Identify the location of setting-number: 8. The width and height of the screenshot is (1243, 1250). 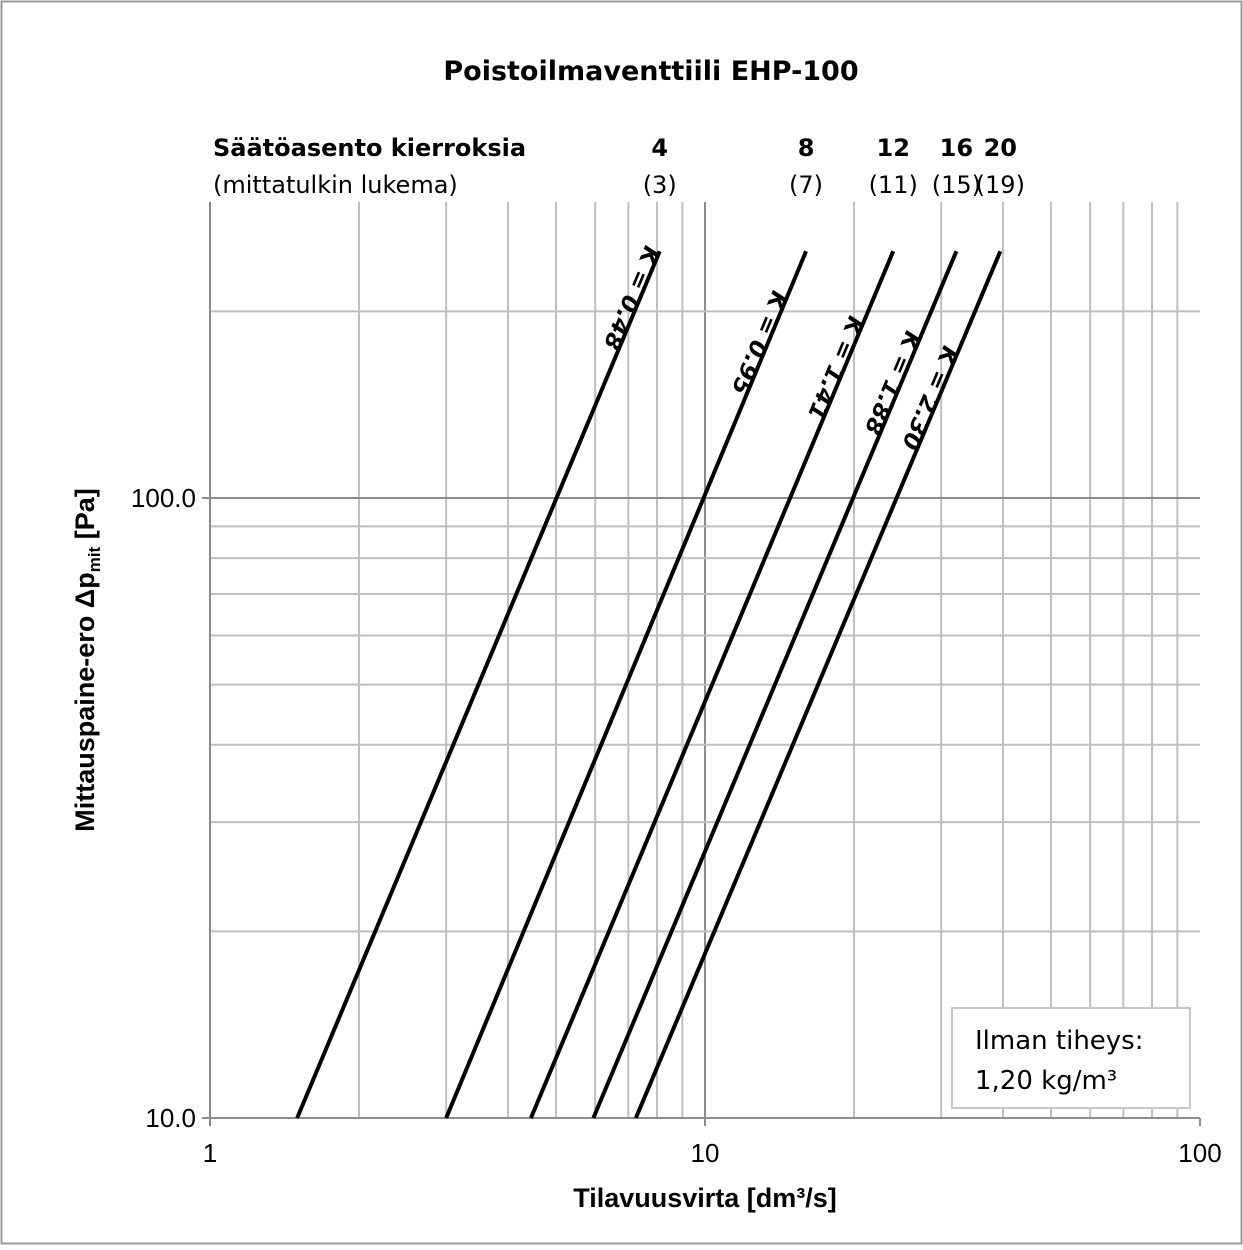
(806, 148).